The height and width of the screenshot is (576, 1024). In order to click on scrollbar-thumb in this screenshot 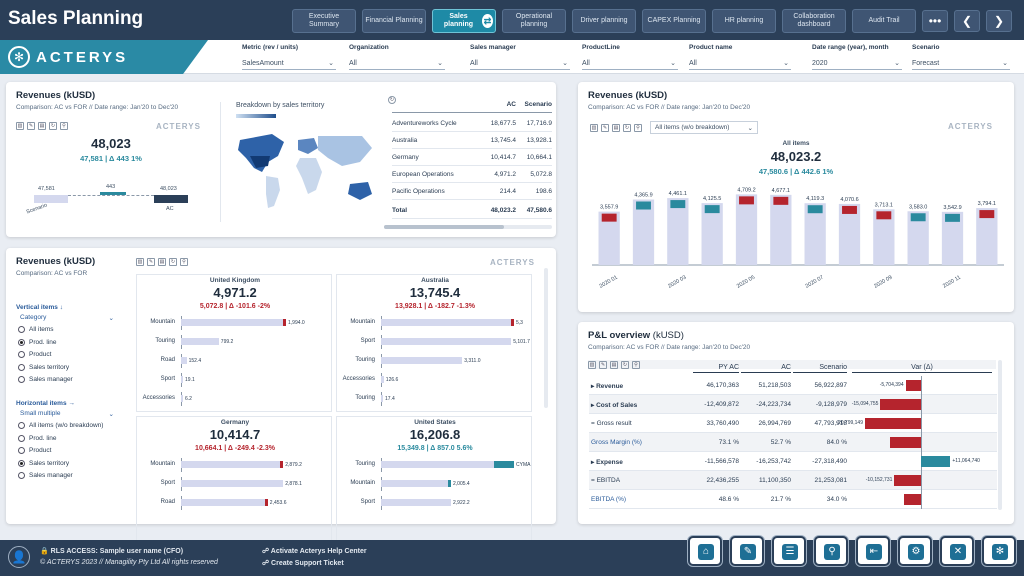, I will do `click(444, 227)`.